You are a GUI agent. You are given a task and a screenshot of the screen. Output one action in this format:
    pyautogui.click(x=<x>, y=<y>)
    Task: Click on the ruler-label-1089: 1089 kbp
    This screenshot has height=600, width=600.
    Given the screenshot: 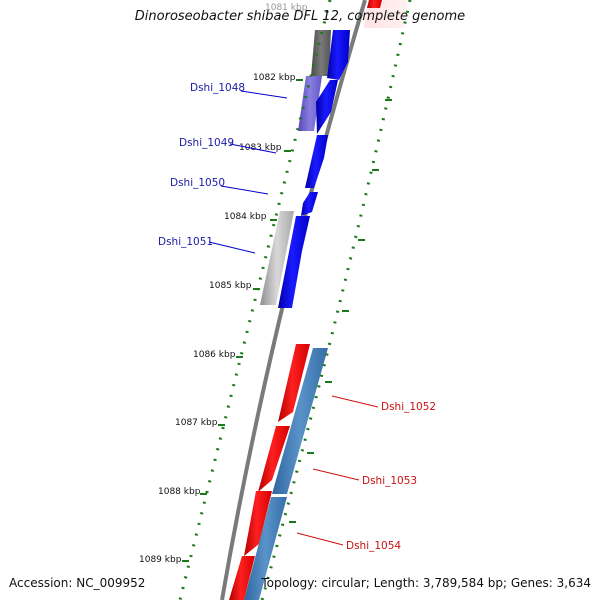 What is the action you would take?
    pyautogui.click(x=160, y=560)
    